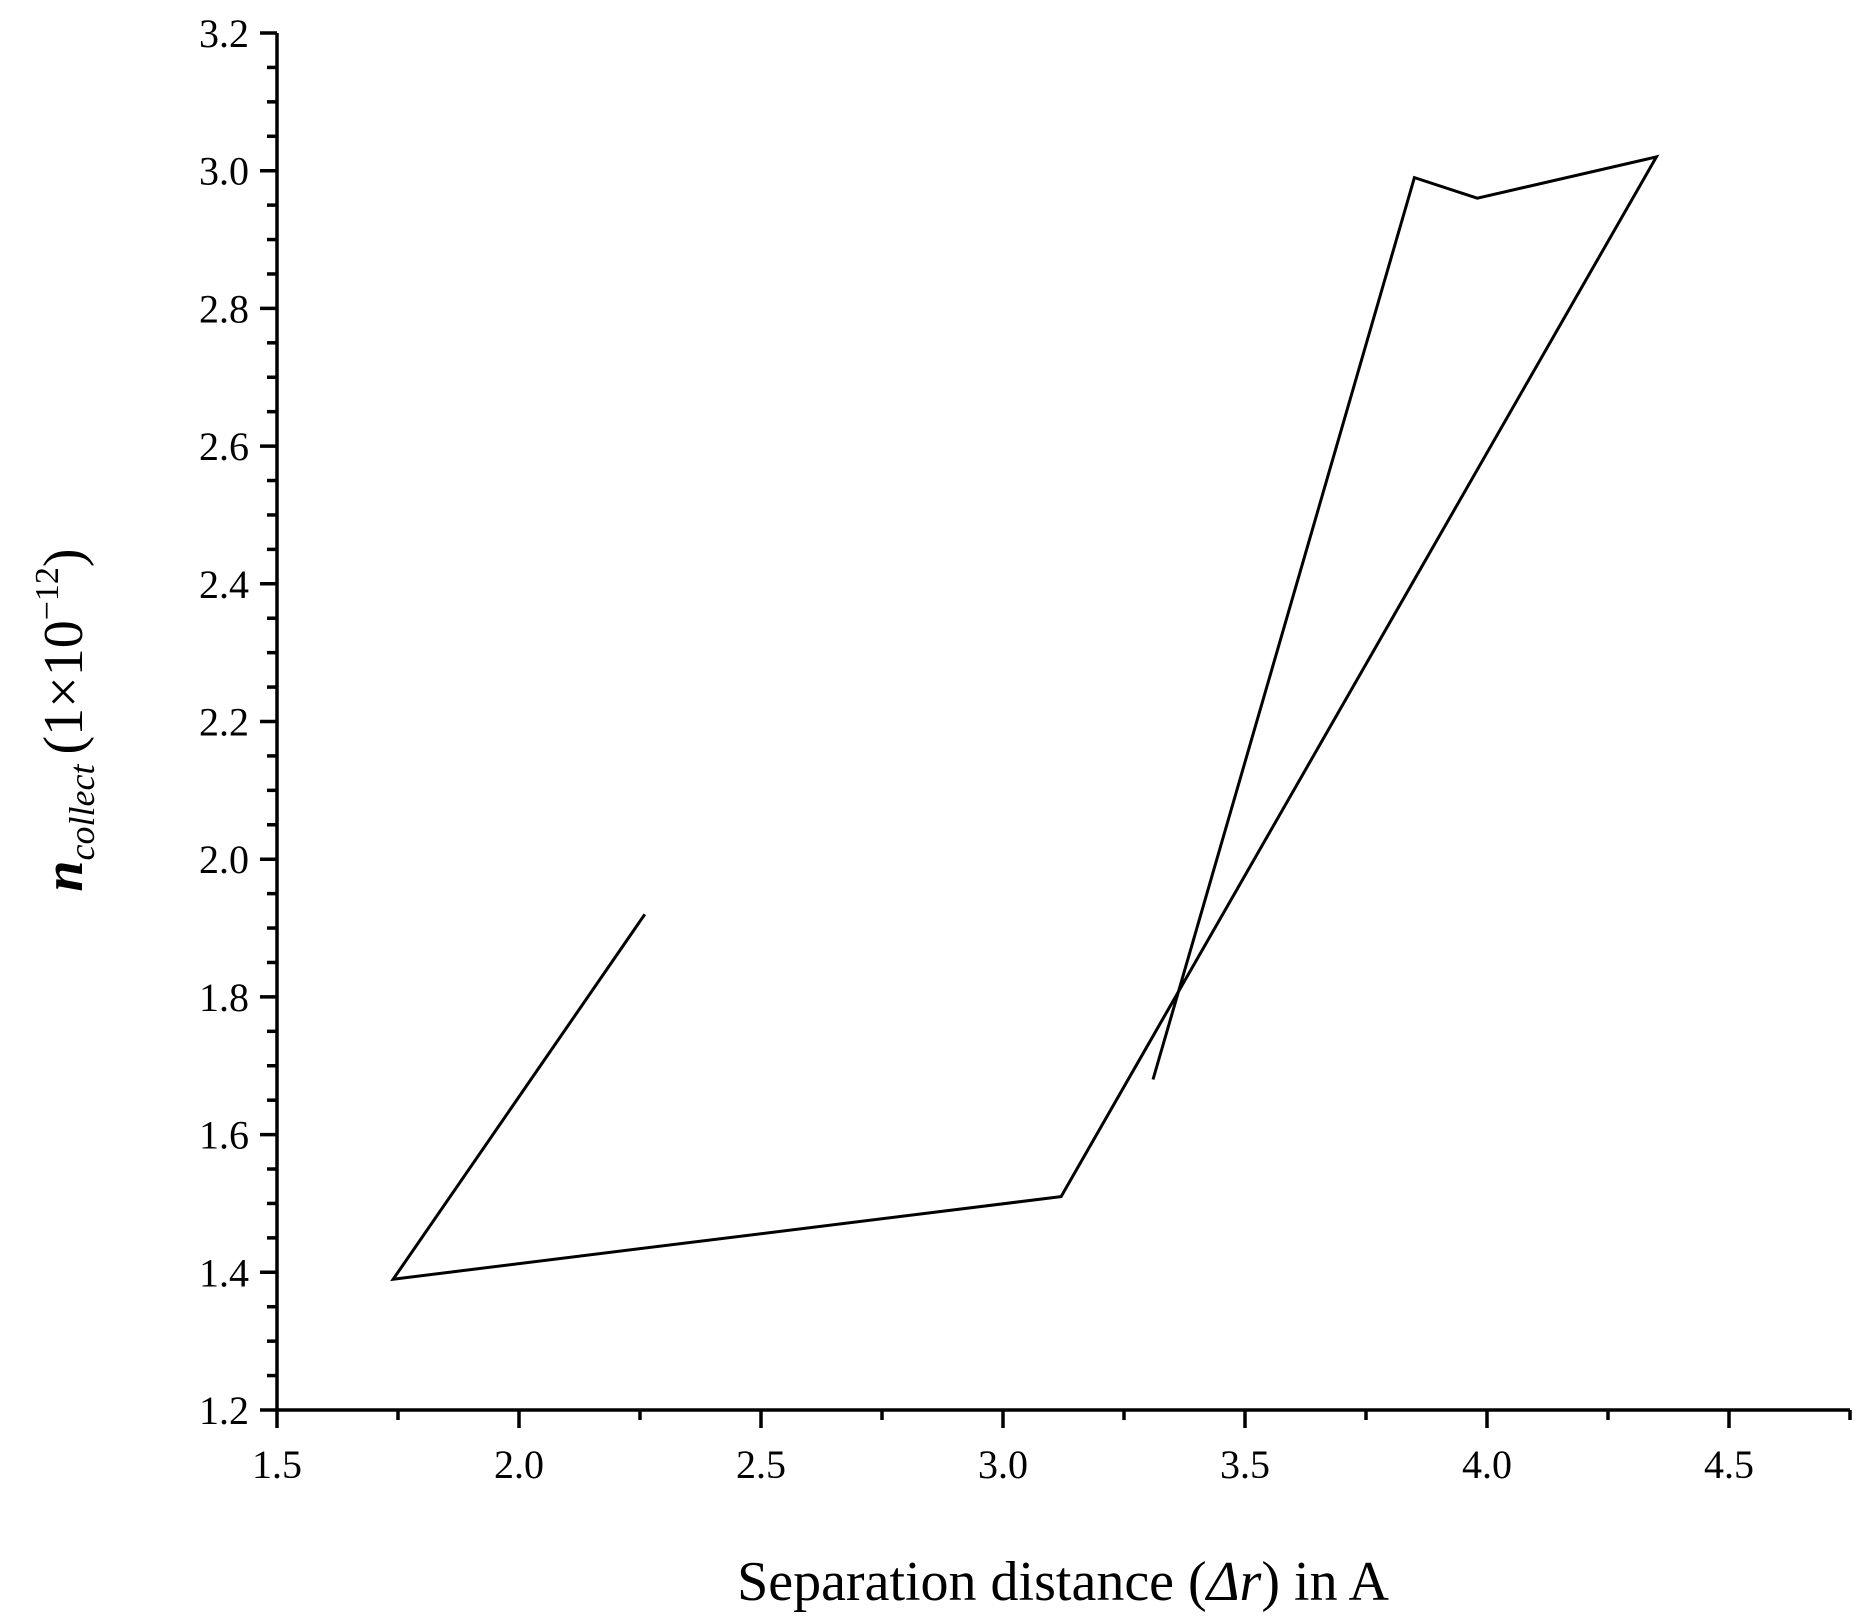  Describe the element at coordinates (224, 997) in the screenshot. I see `y-tick-label: 1.8` at that location.